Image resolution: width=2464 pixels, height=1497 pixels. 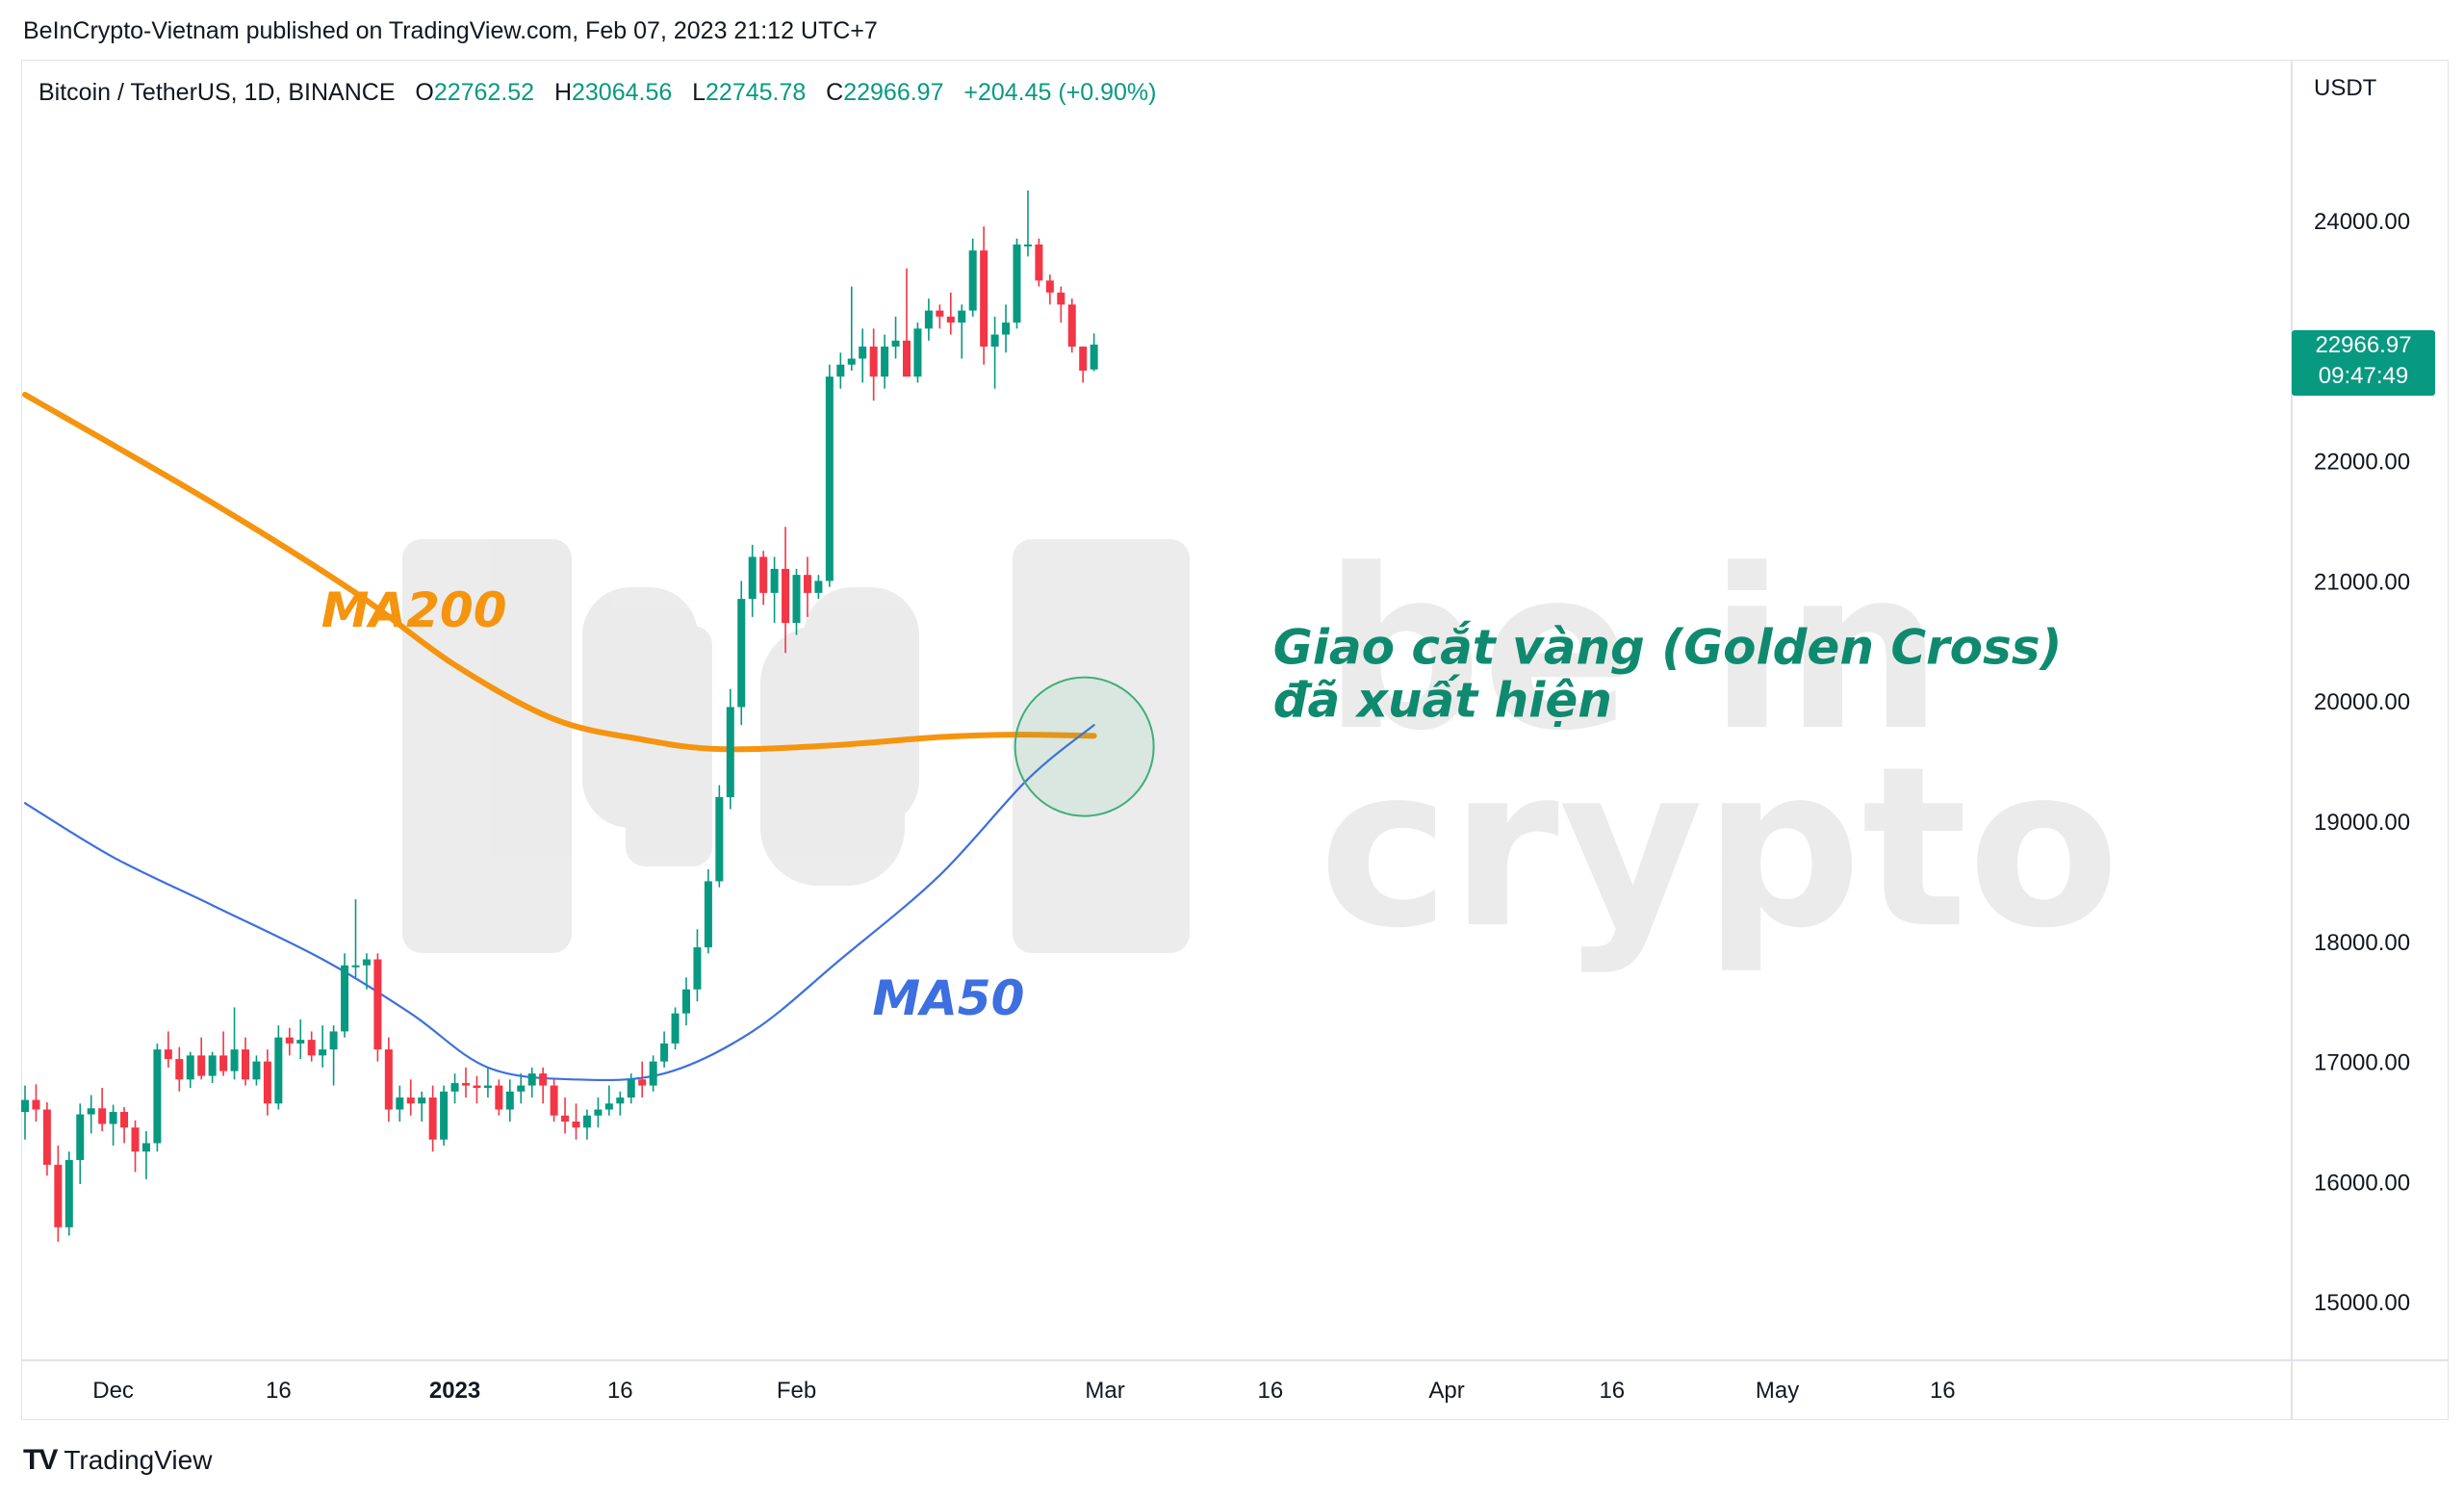 What do you see at coordinates (2363, 345) in the screenshot?
I see `last-price-value: 22966.97` at bounding box center [2363, 345].